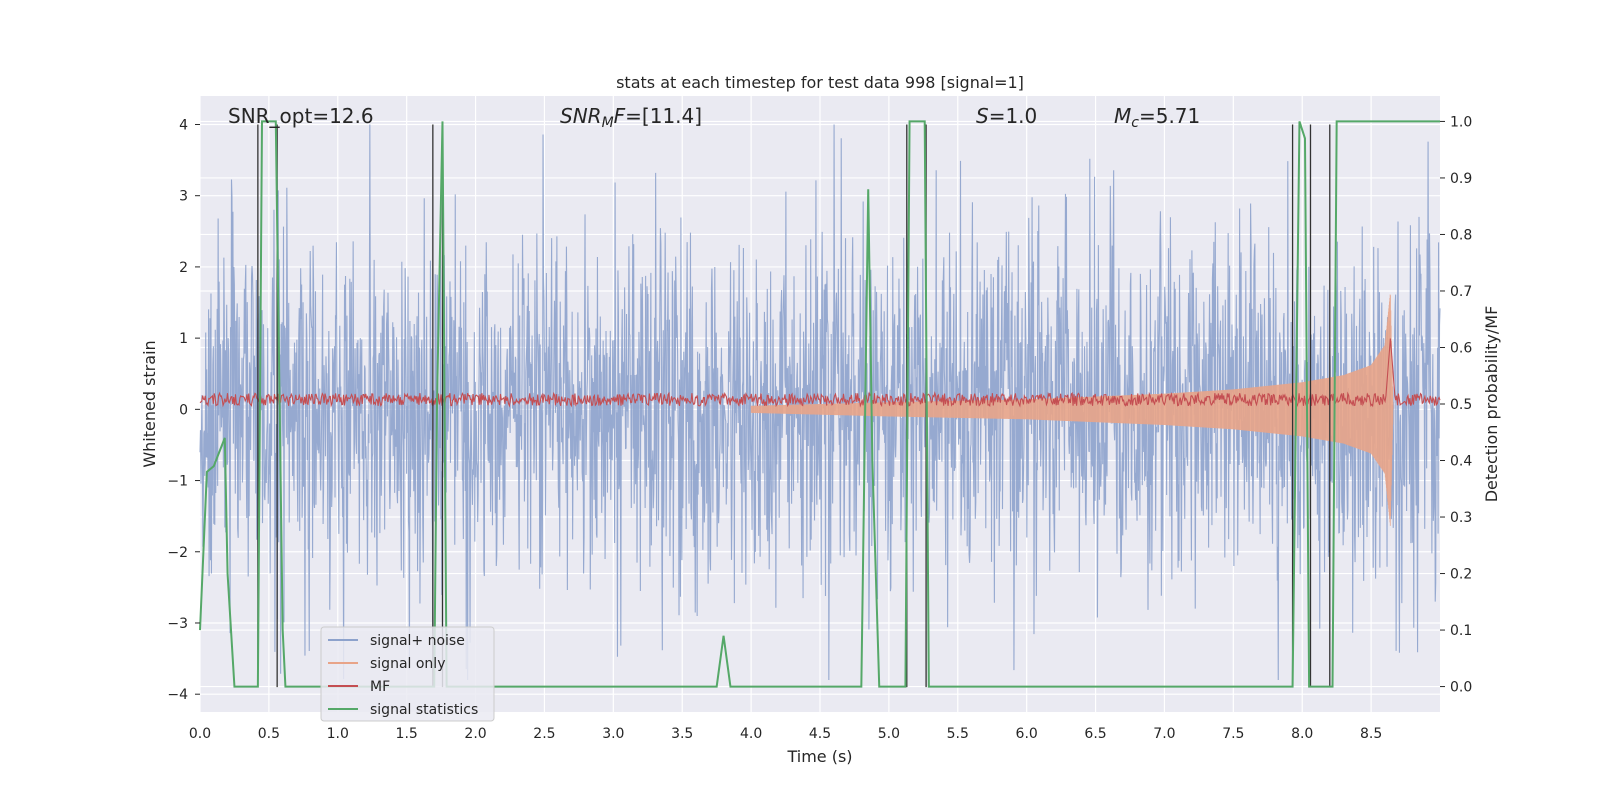  What do you see at coordinates (1027, 734) in the screenshot?
I see `x-tick-label: 6.0` at bounding box center [1027, 734].